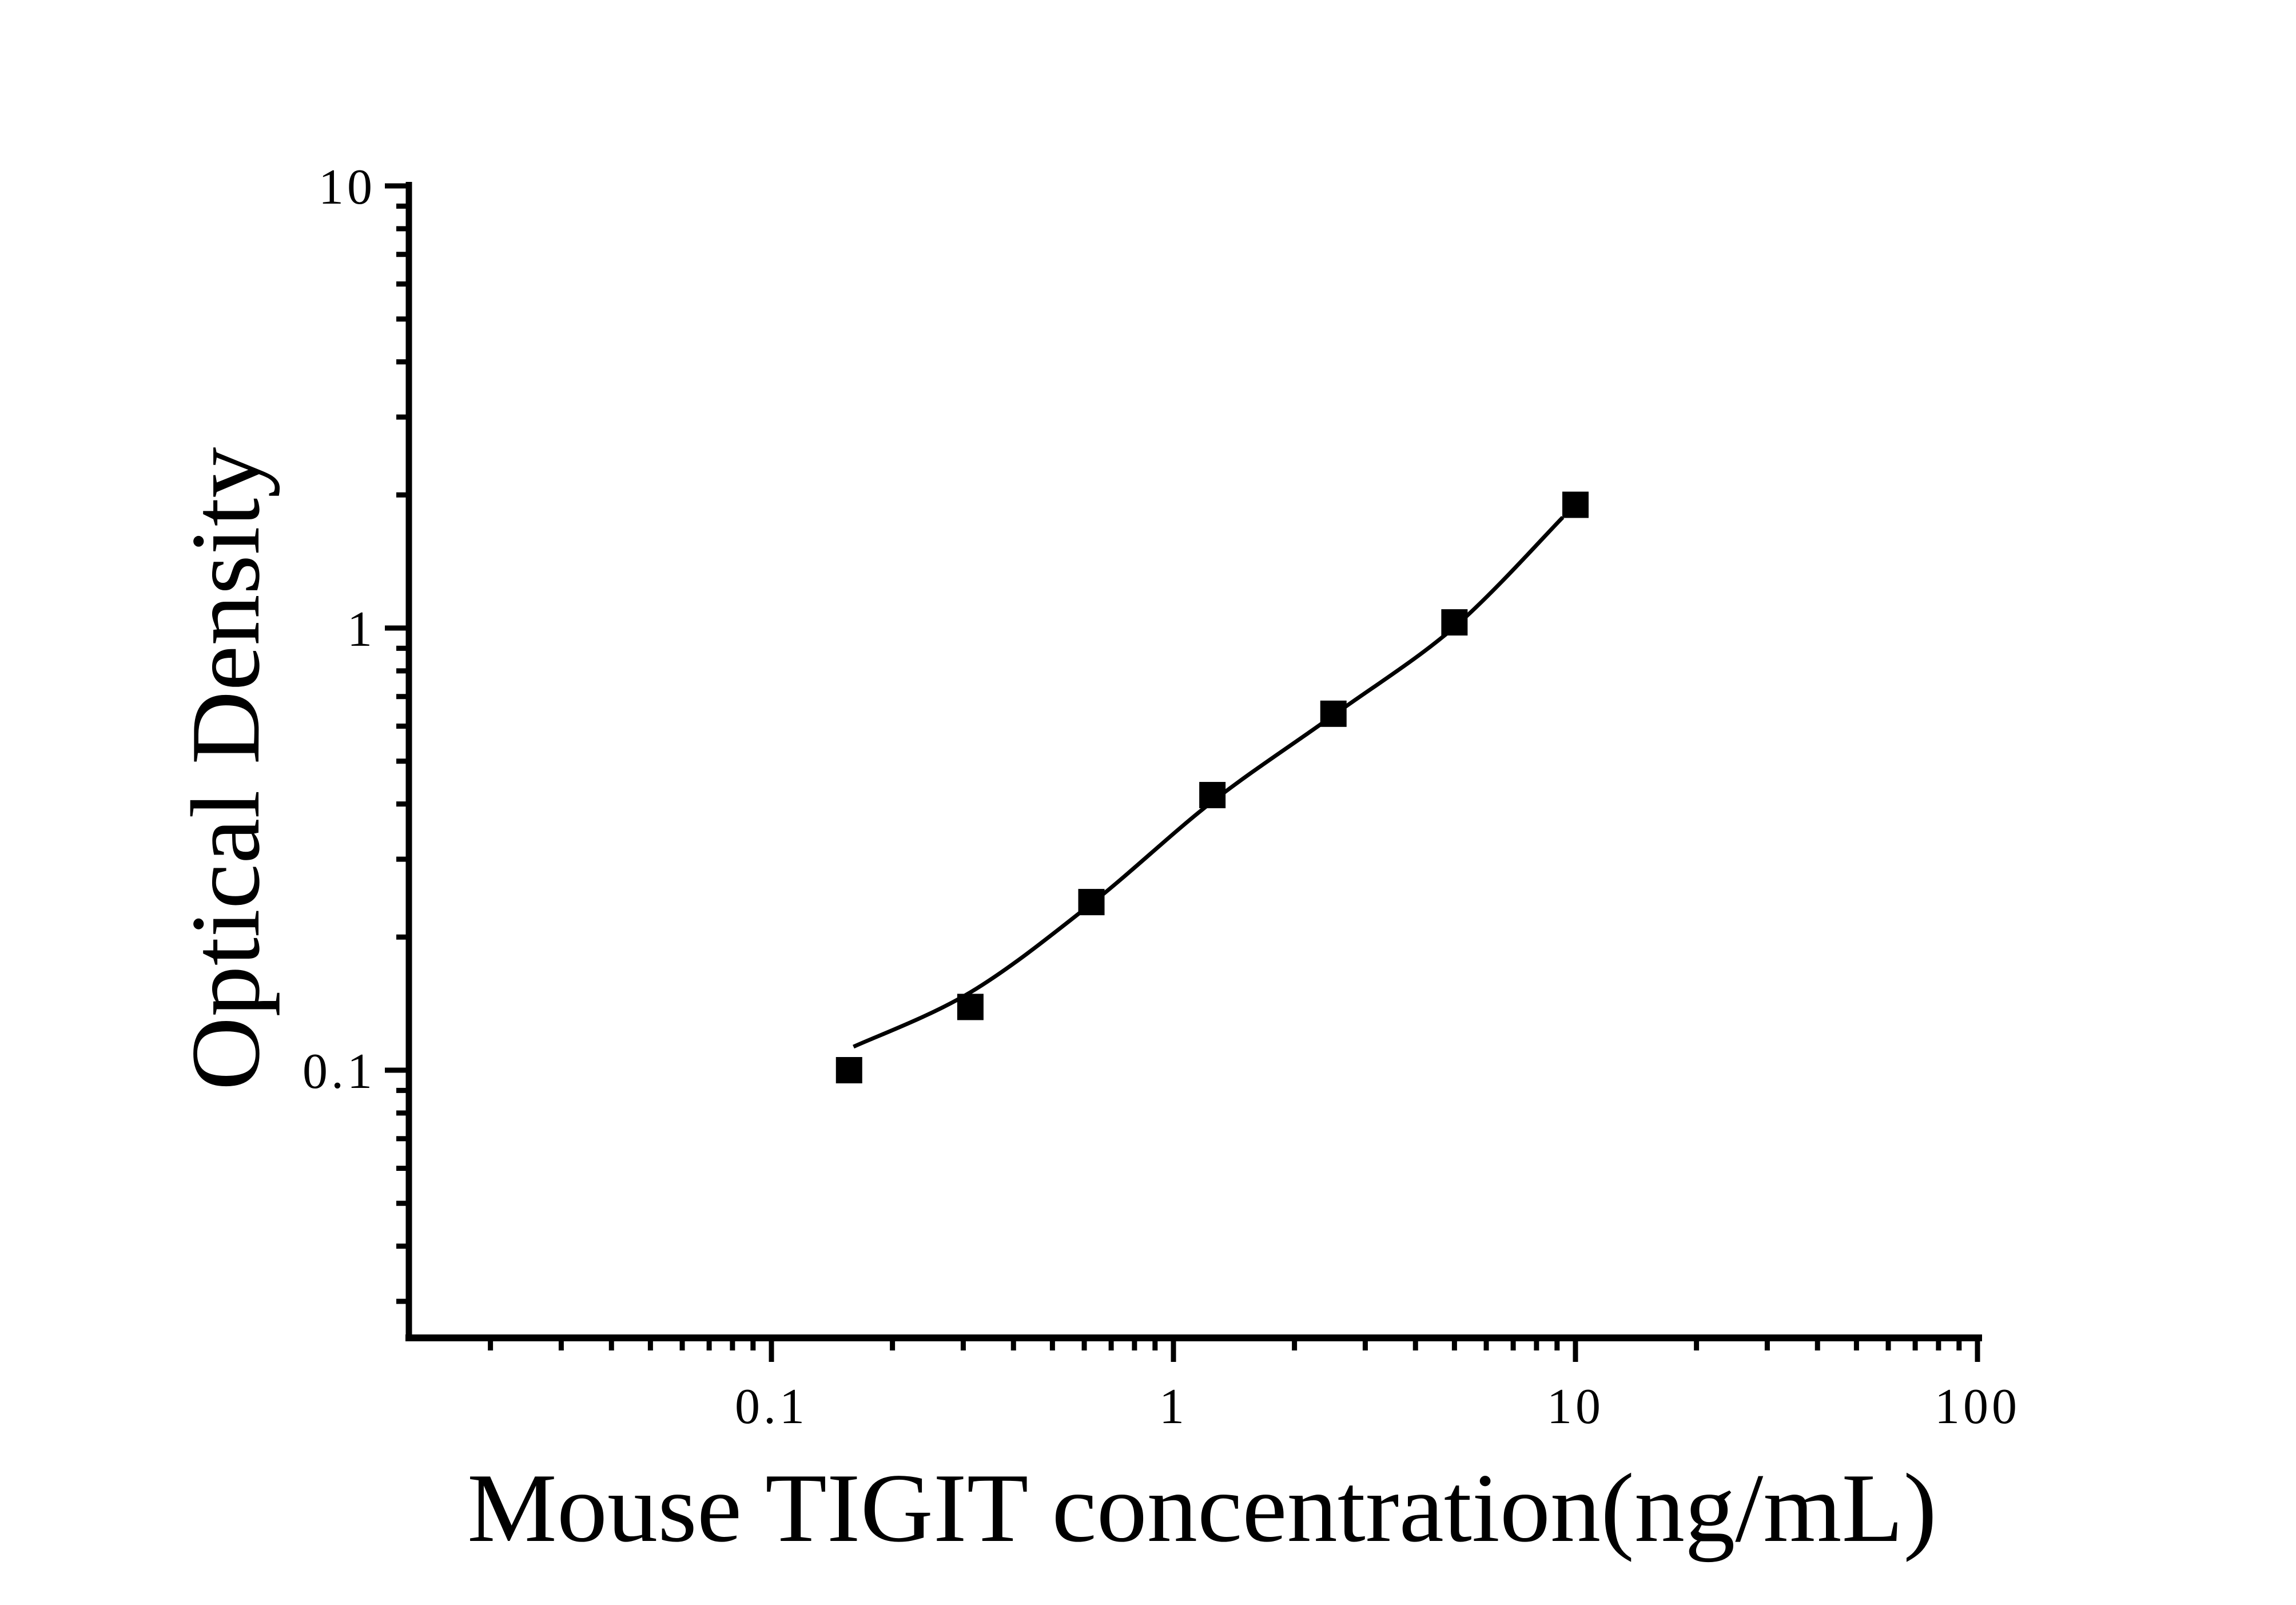 Image resolution: width=2296 pixels, height=1605 pixels. I want to click on y-axis-tick-labels: 0.1 1 10, so click(340, 629).